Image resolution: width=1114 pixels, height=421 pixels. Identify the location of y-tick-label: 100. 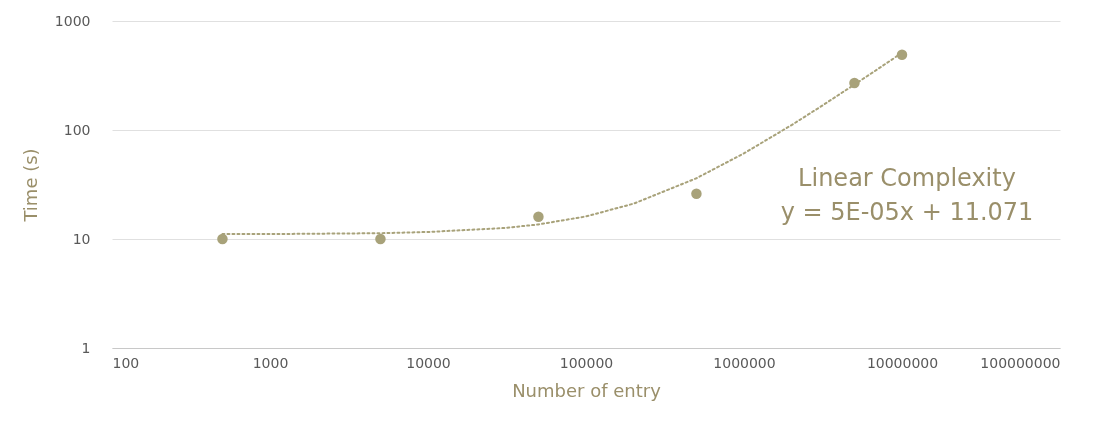
(77, 129).